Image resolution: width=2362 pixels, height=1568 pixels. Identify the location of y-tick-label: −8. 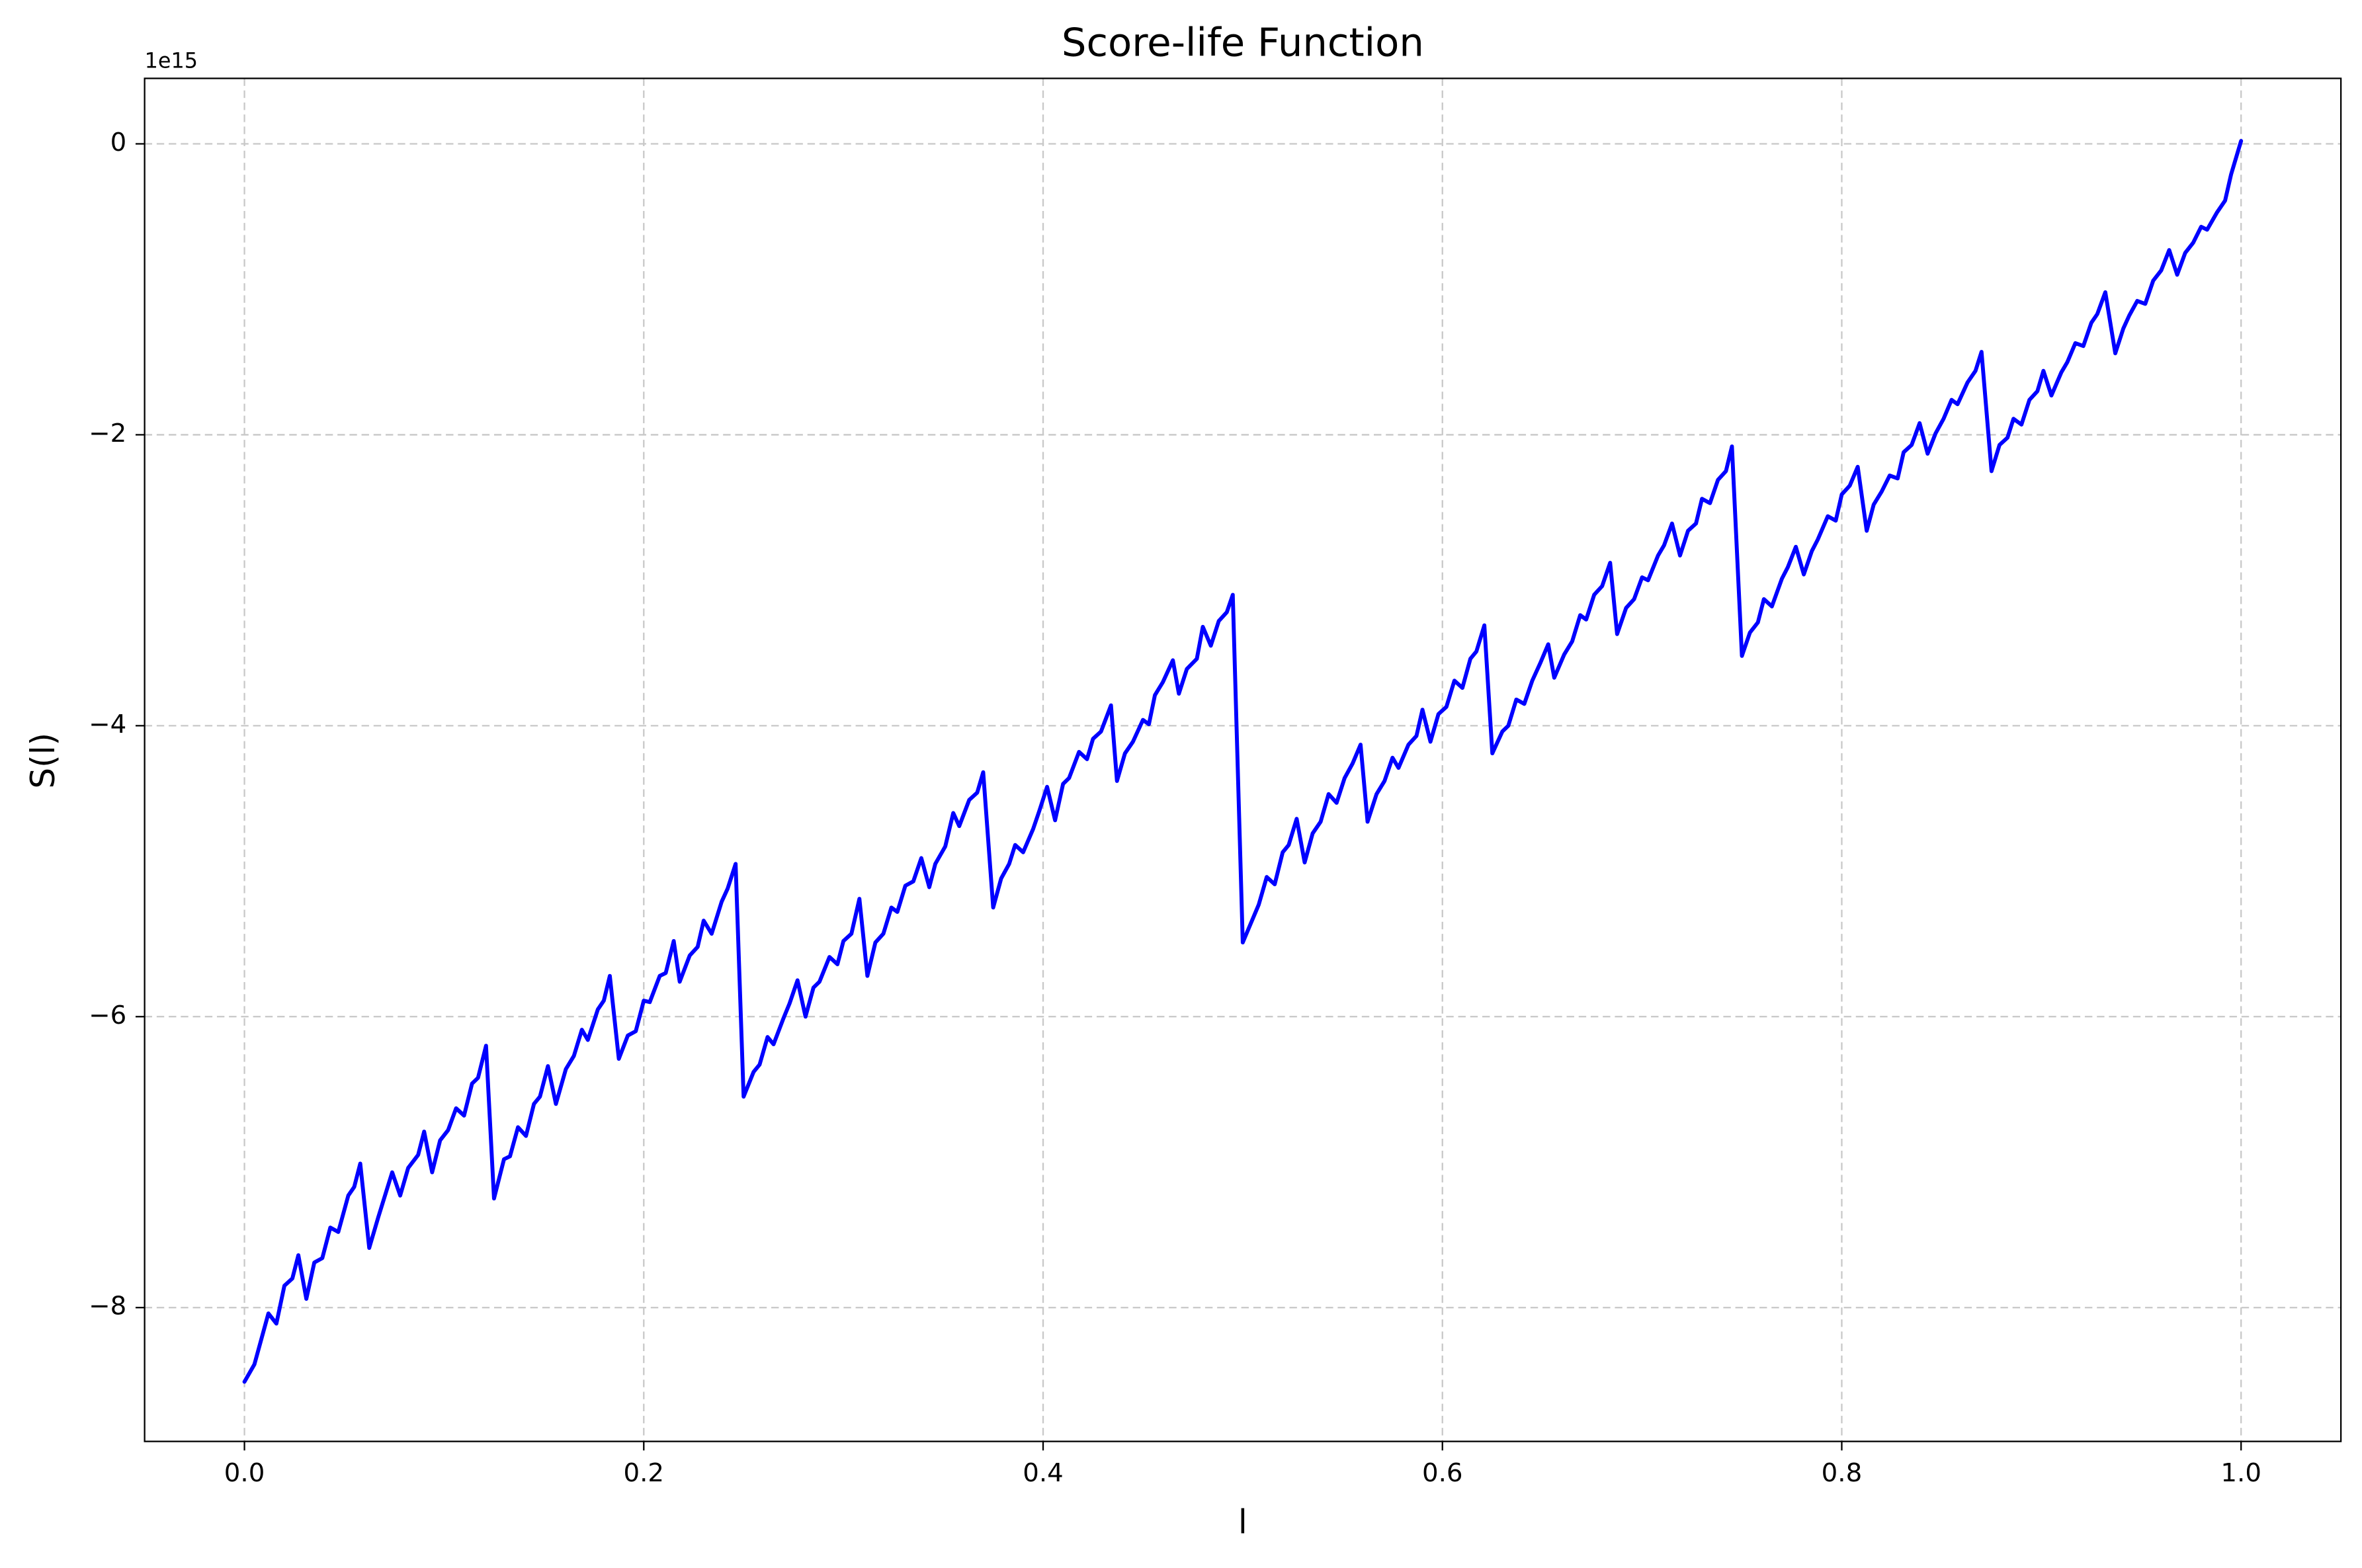
(107, 1306).